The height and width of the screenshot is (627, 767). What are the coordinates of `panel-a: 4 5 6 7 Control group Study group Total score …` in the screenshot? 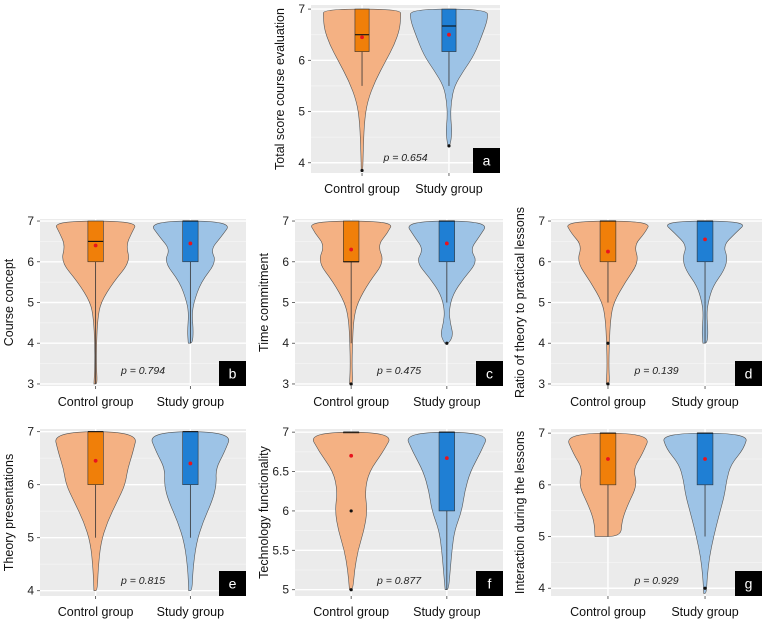 It's located at (386, 99).